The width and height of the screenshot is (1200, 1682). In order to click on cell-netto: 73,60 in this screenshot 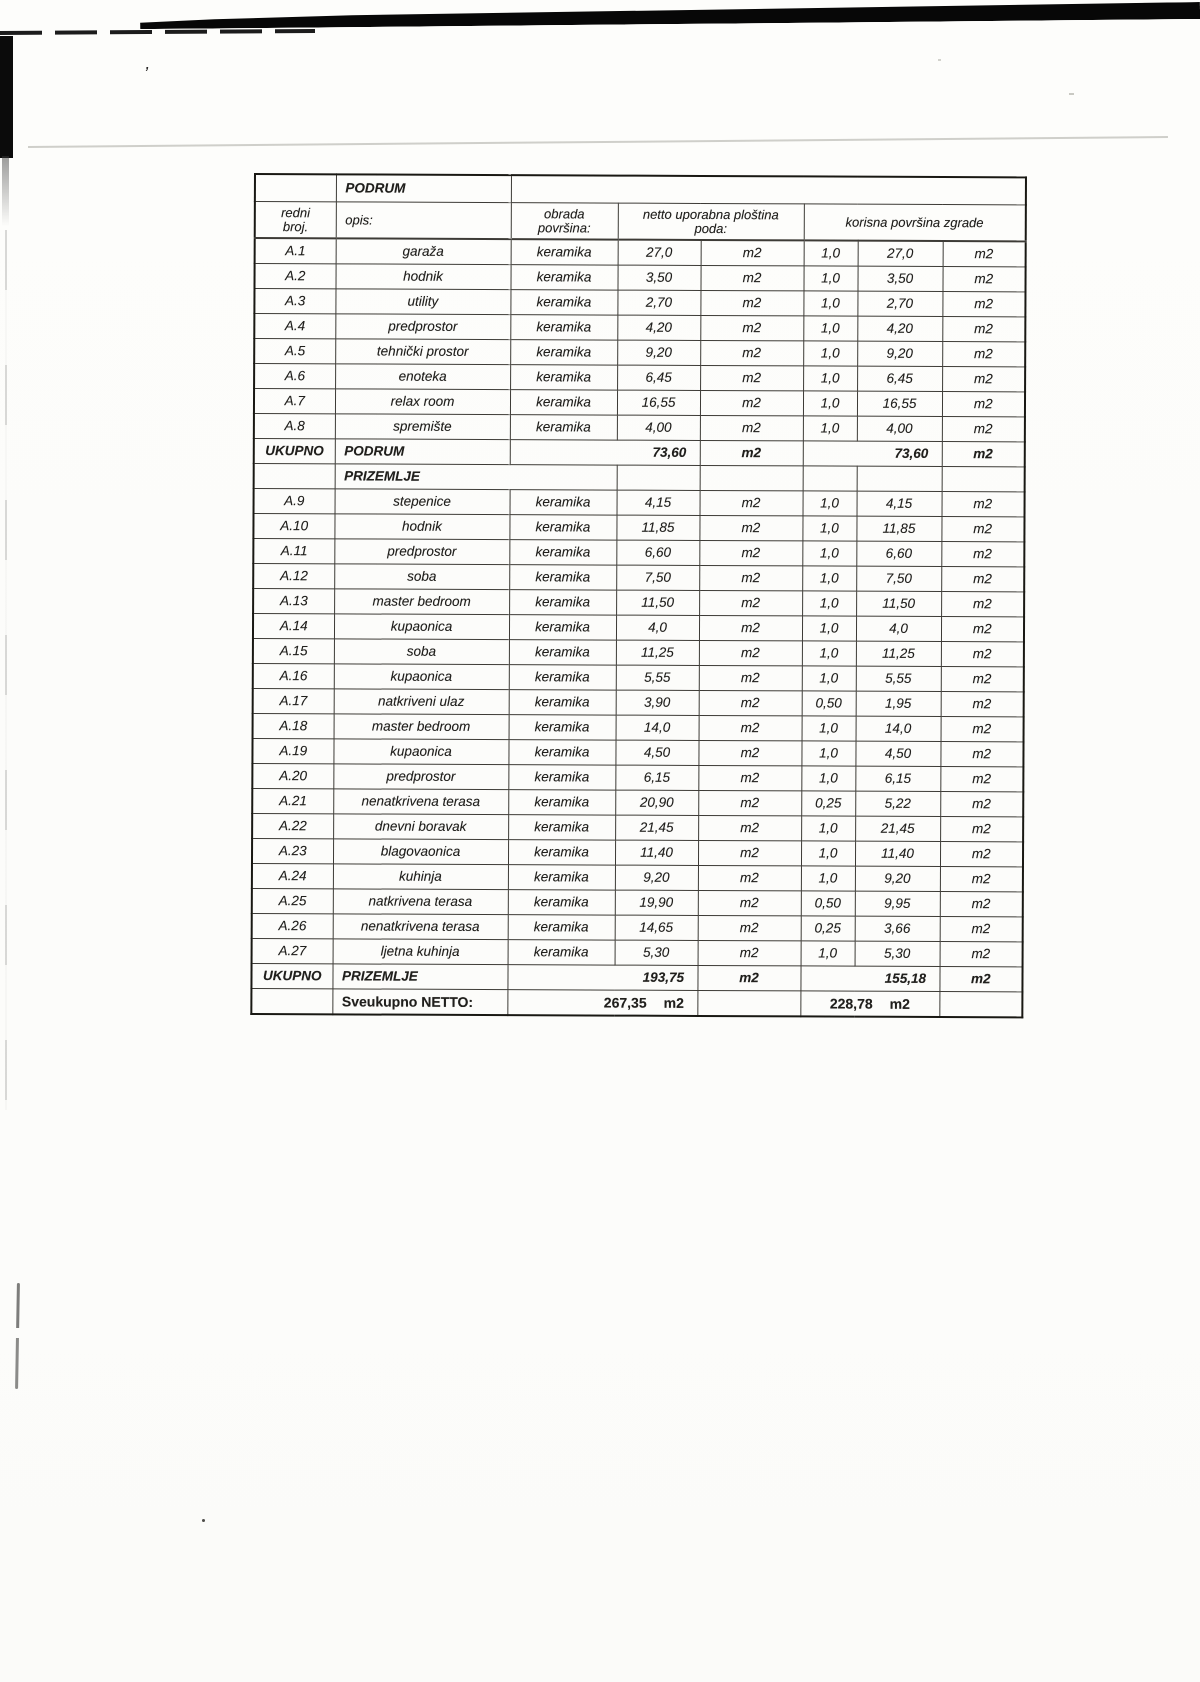, I will do `click(604, 452)`.